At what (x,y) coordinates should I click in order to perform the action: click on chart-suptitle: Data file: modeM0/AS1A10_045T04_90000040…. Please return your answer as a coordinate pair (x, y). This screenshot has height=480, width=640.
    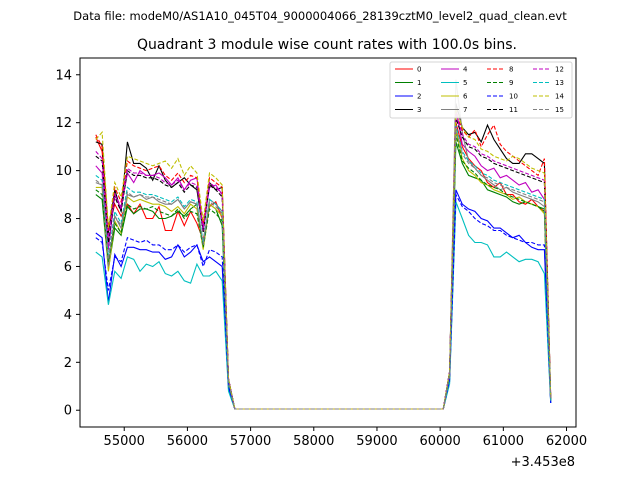
    Looking at the image, I should click on (320, 16).